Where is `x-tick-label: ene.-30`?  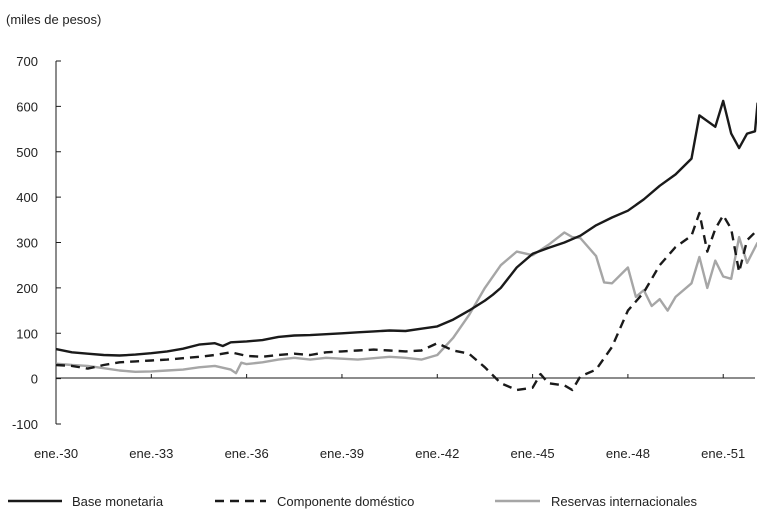
x-tick-label: ene.-30 is located at coordinates (56, 453).